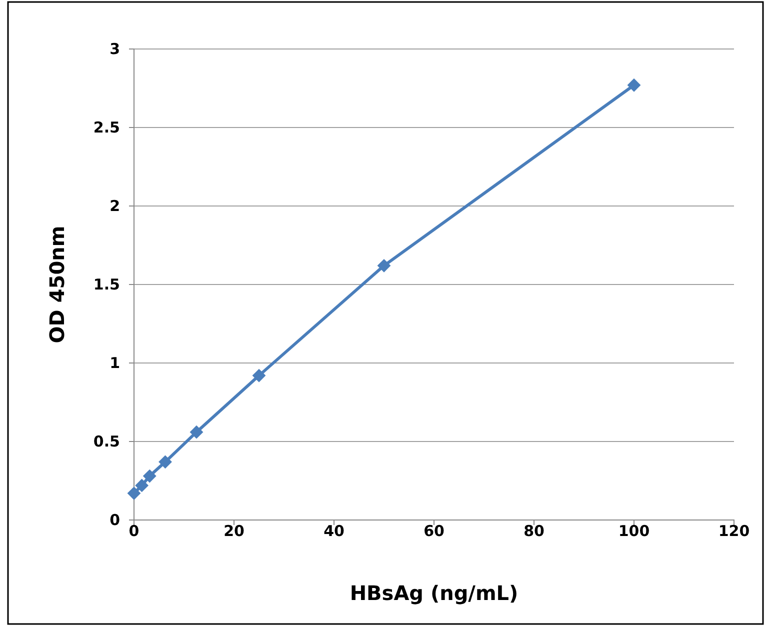 The height and width of the screenshot is (626, 765). What do you see at coordinates (534, 531) in the screenshot?
I see `x-tick-label: 80` at bounding box center [534, 531].